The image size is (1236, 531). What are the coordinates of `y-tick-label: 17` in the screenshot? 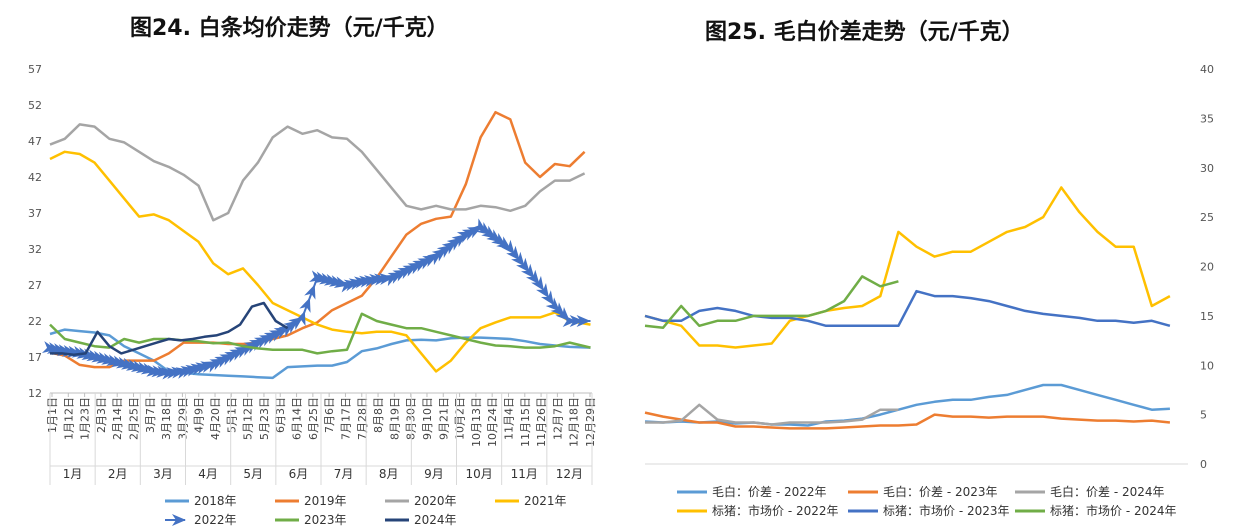 It's located at (35, 357).